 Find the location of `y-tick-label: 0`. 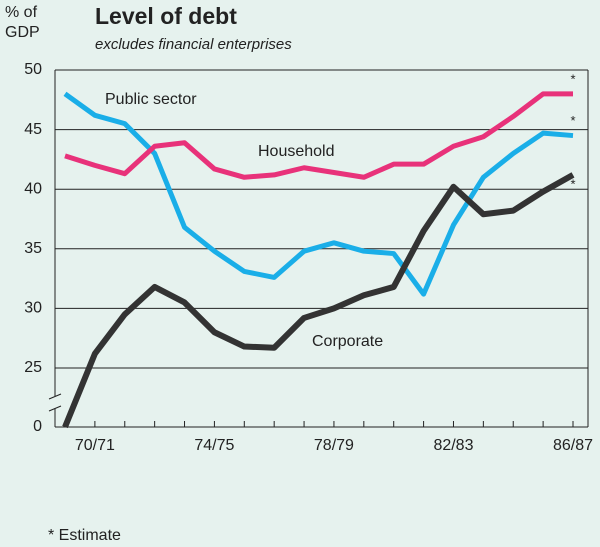

y-tick-label: 0 is located at coordinates (37, 426).